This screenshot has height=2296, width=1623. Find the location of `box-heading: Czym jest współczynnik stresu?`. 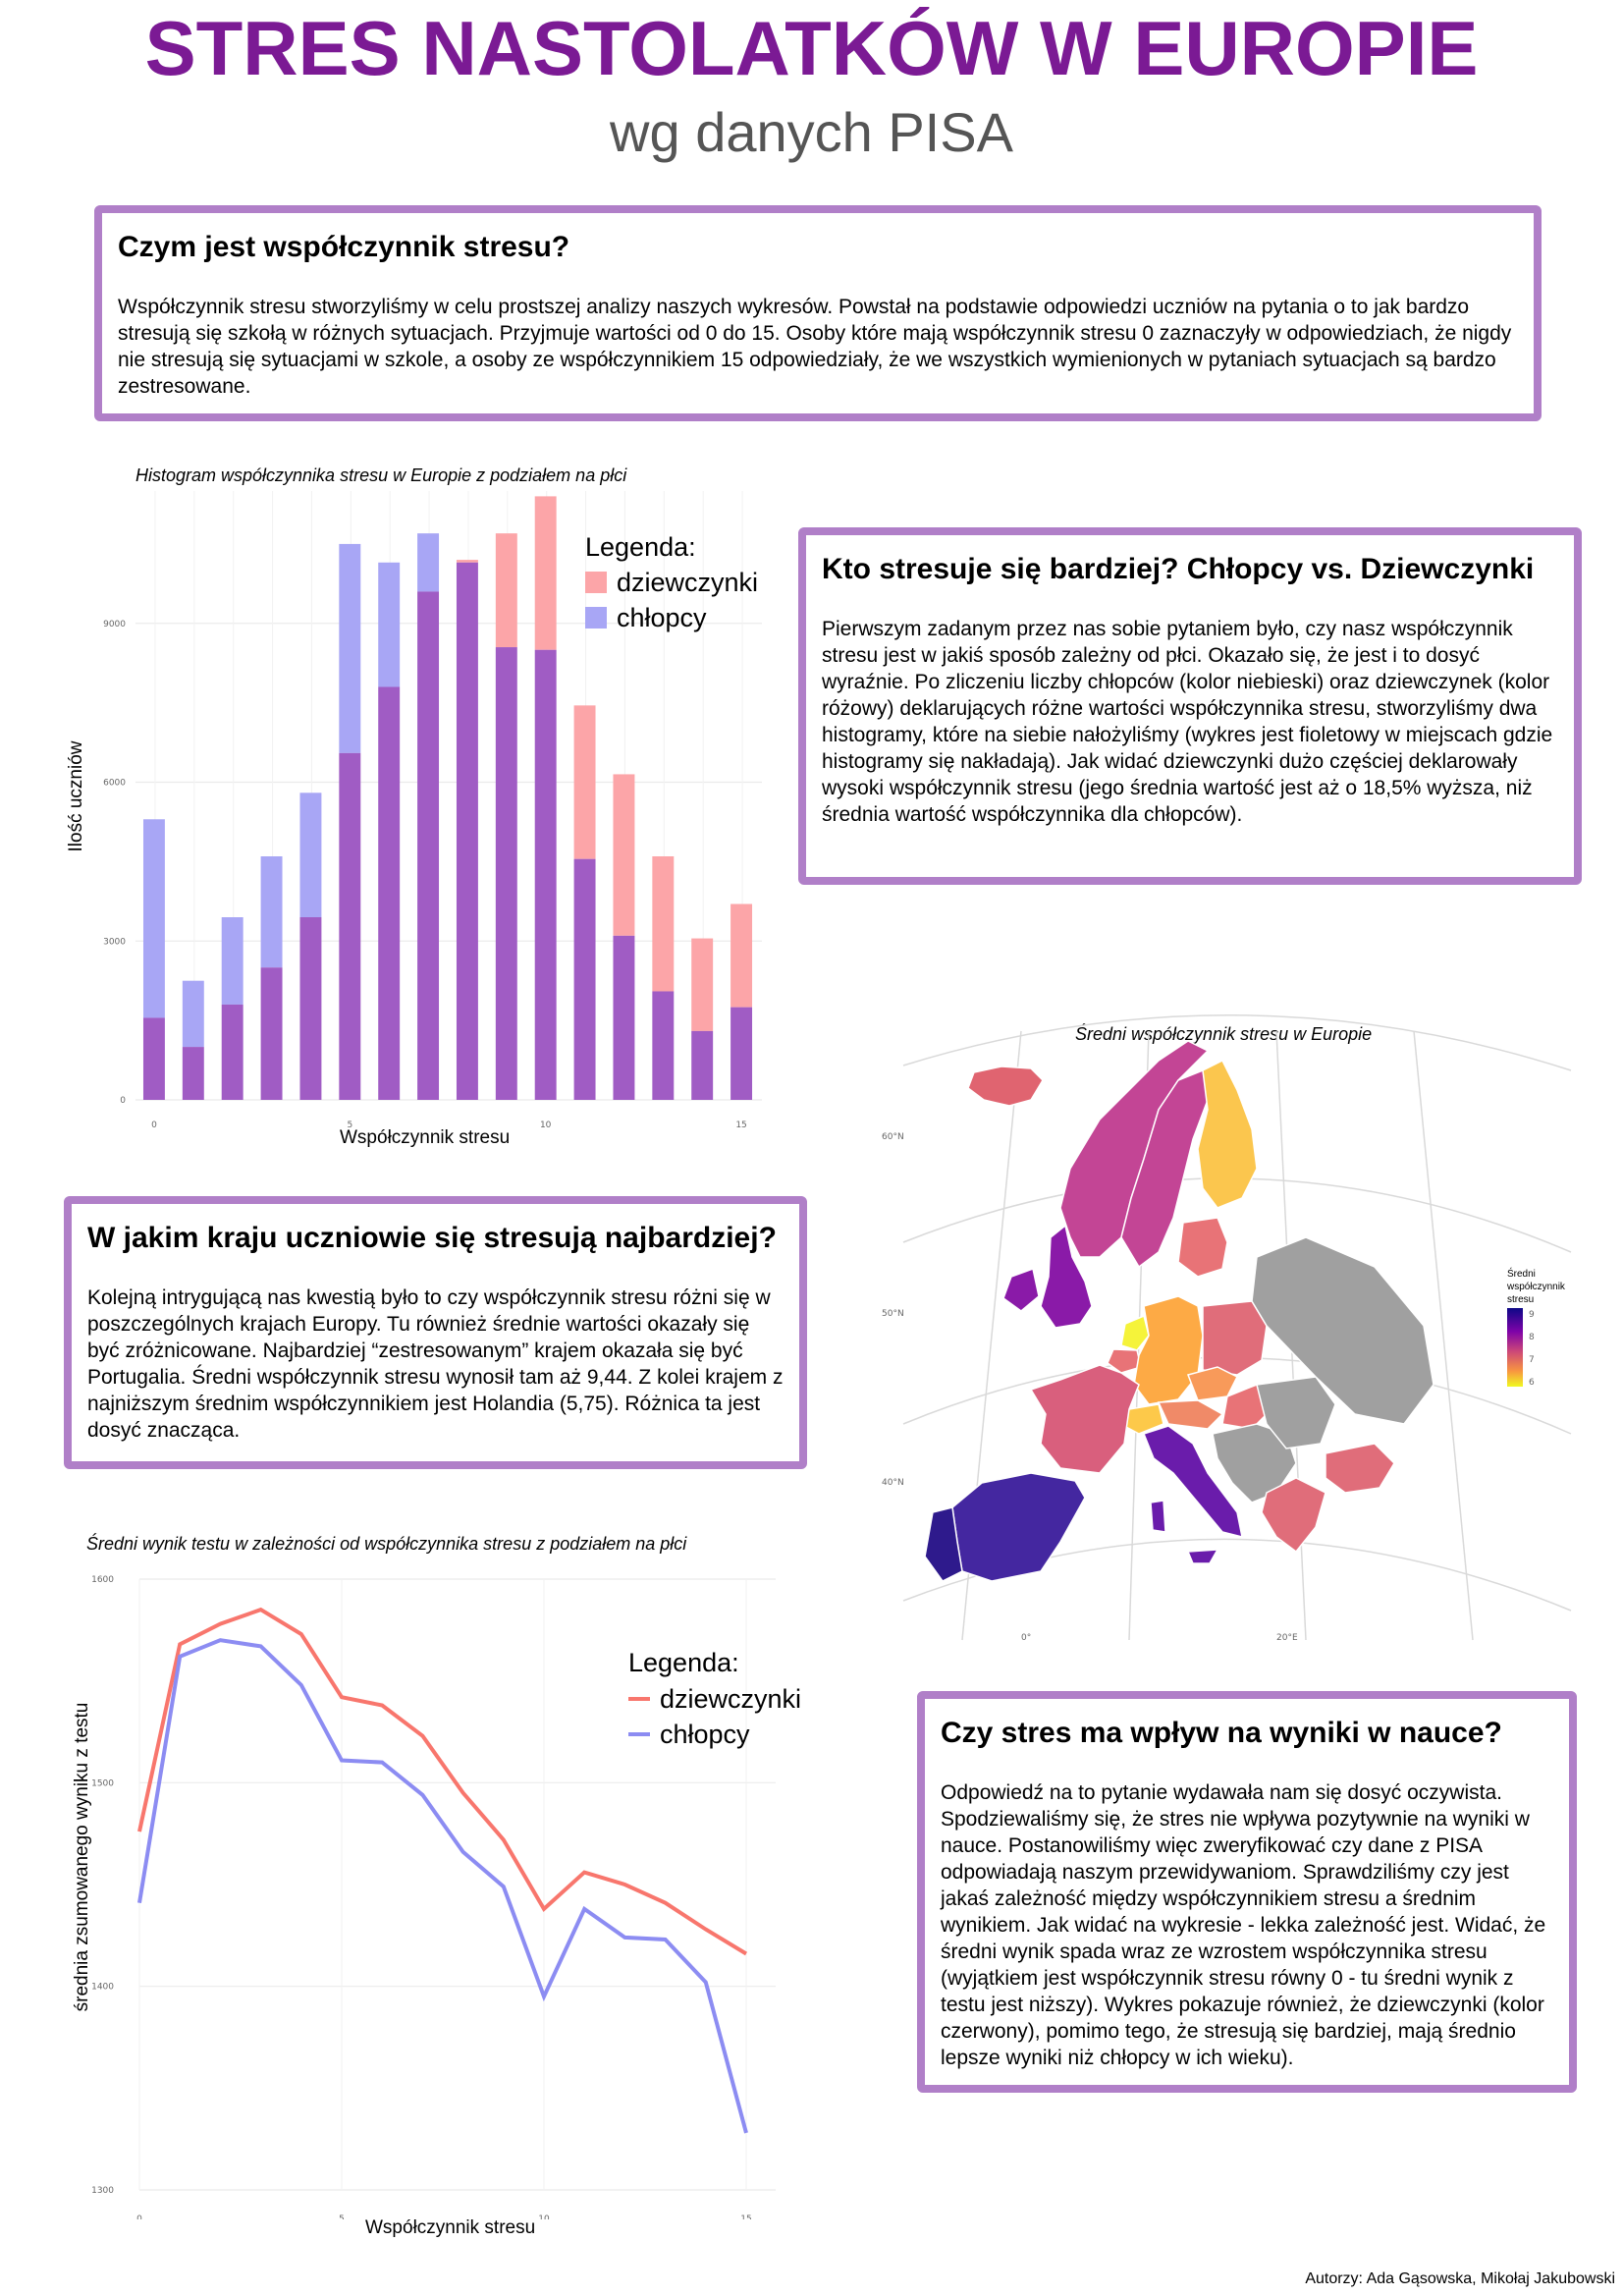

box-heading: Czym jest współczynnik stresu? is located at coordinates (344, 247).